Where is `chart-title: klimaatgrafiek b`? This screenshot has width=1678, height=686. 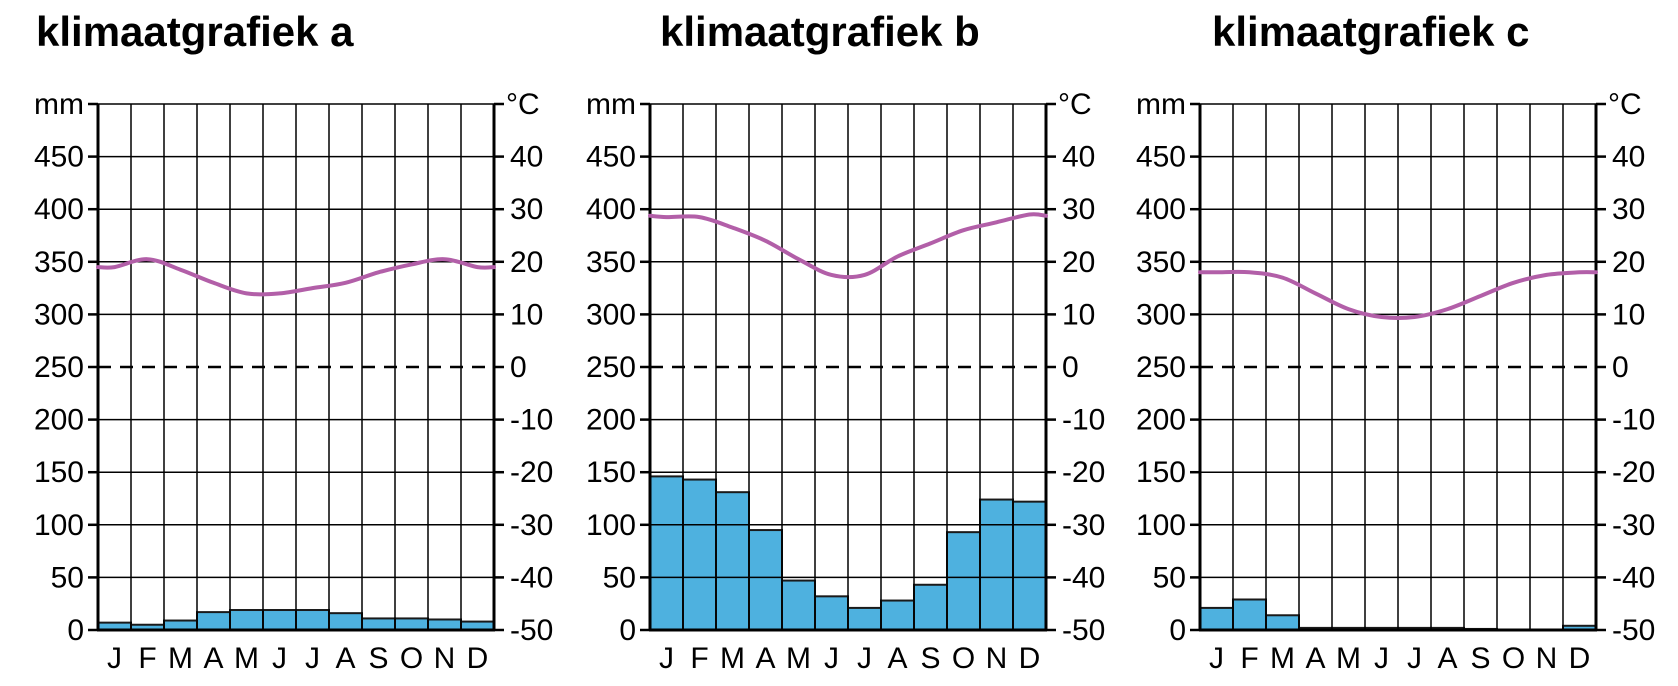
chart-title: klimaatgrafiek b is located at coordinates (820, 31).